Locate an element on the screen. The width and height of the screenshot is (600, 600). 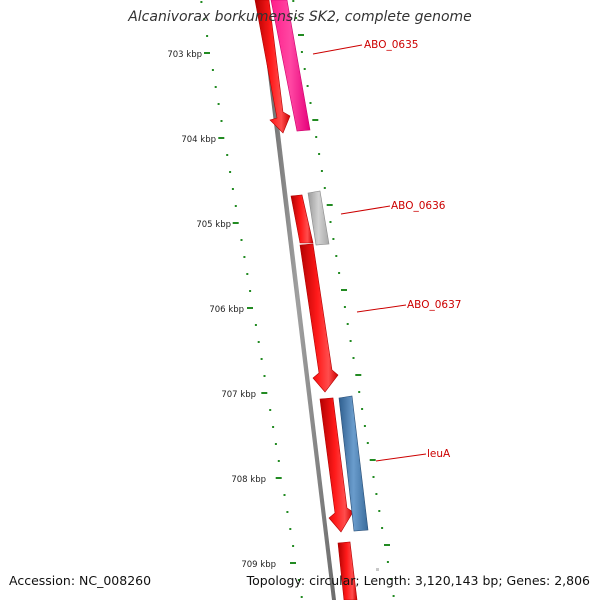
kbp-label-703: 703 kbp is located at coordinates (184, 55).